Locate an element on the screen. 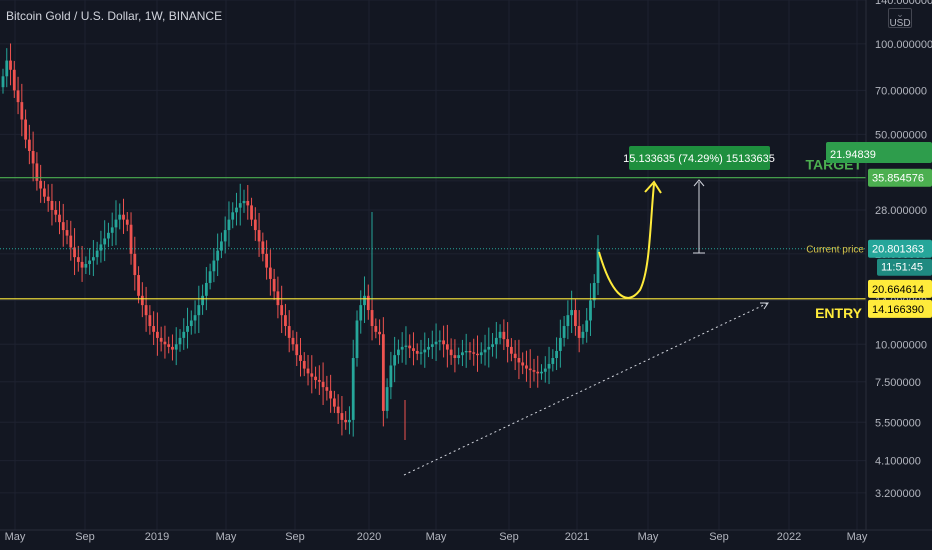 Image resolution: width=932 pixels, height=550 pixels. y-tick-label: 5.500000 is located at coordinates (898, 423).